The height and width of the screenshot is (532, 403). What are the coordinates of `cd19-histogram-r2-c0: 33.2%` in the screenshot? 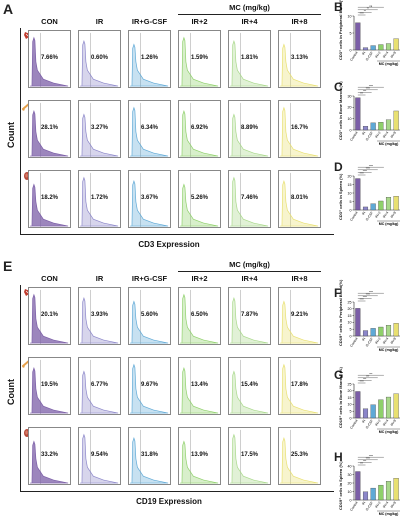 It's located at (49, 456).